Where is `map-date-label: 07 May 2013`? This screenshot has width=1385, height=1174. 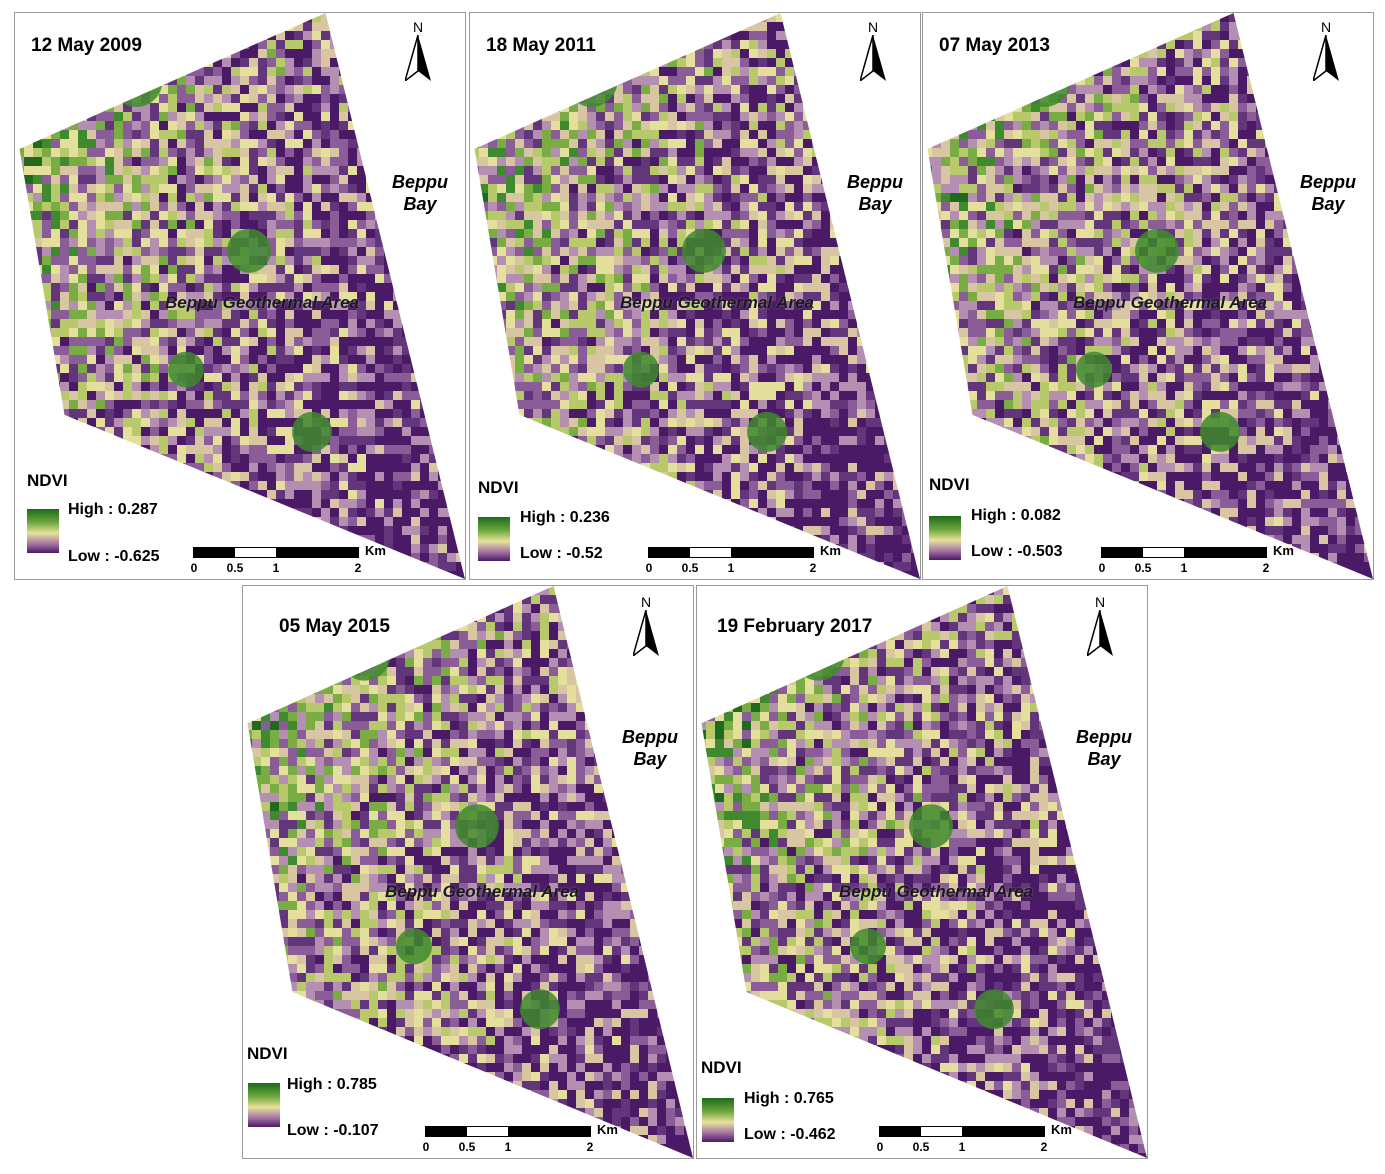 map-date-label: 07 May 2013 is located at coordinates (994, 45).